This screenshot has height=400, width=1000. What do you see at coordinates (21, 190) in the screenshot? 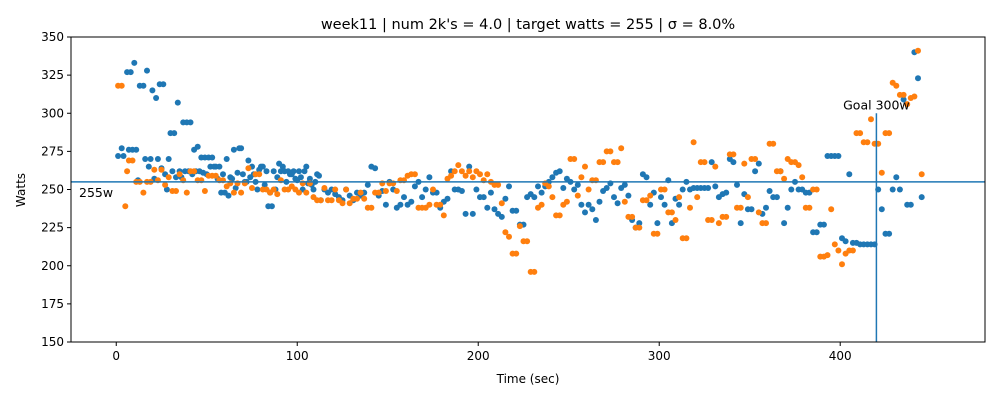
I see `y-axis-label: Watts` at bounding box center [21, 190].